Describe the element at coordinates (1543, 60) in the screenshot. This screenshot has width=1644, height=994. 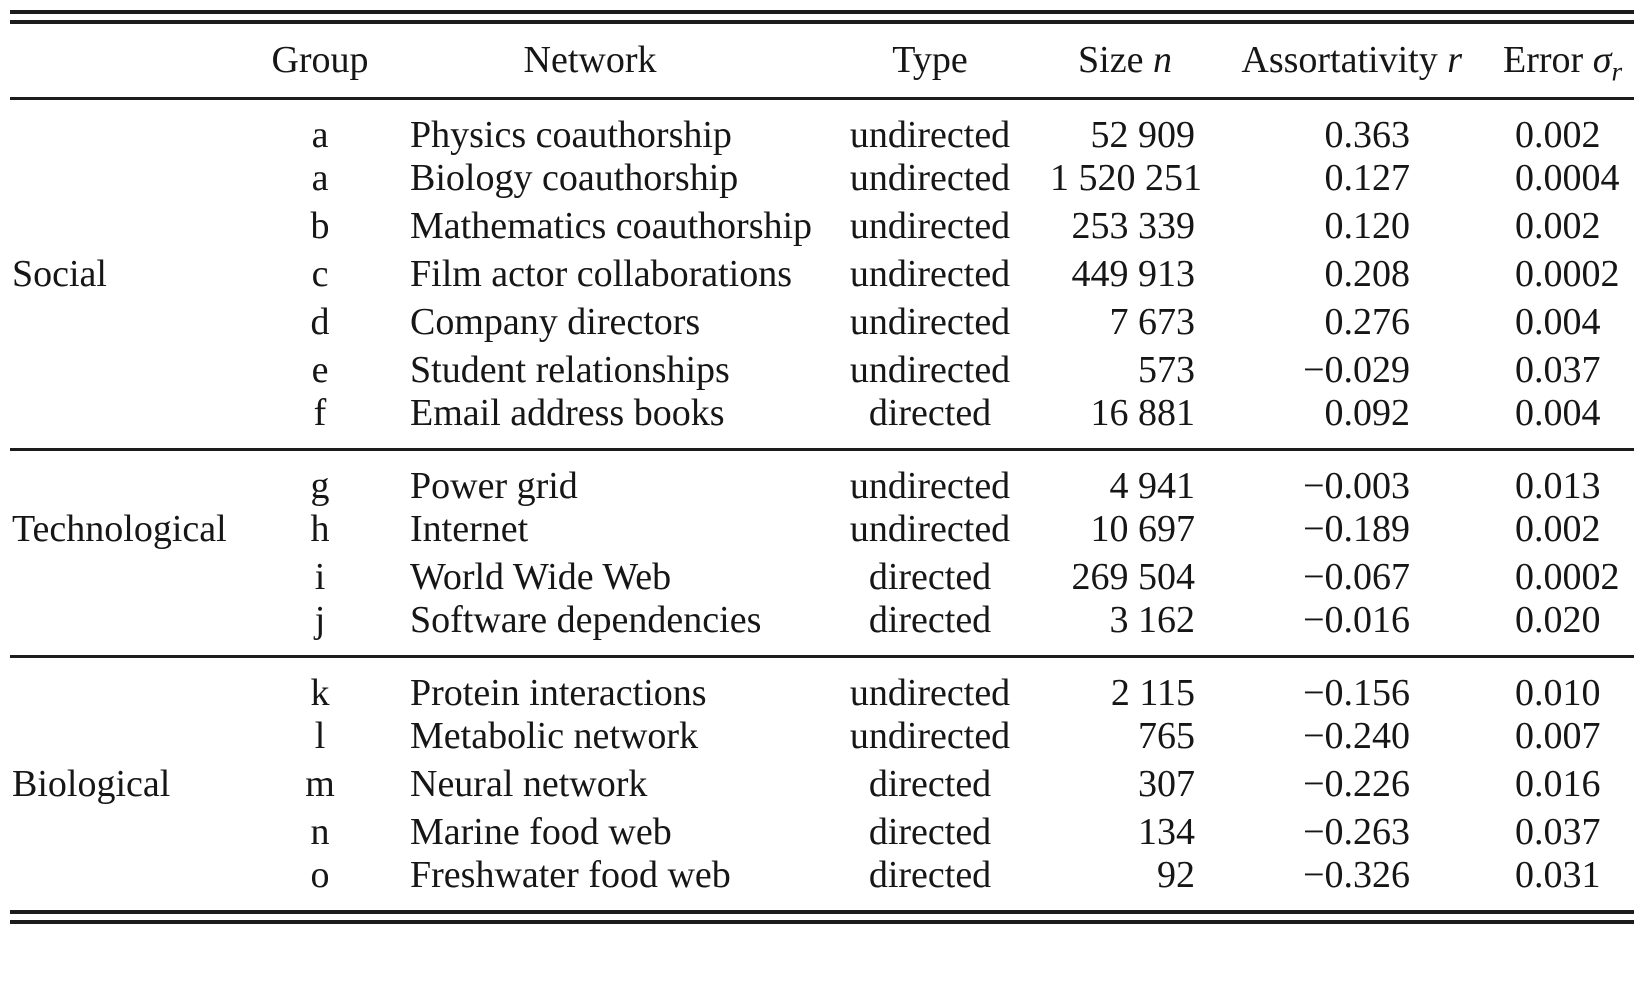
I see `error-header-label: Error` at that location.